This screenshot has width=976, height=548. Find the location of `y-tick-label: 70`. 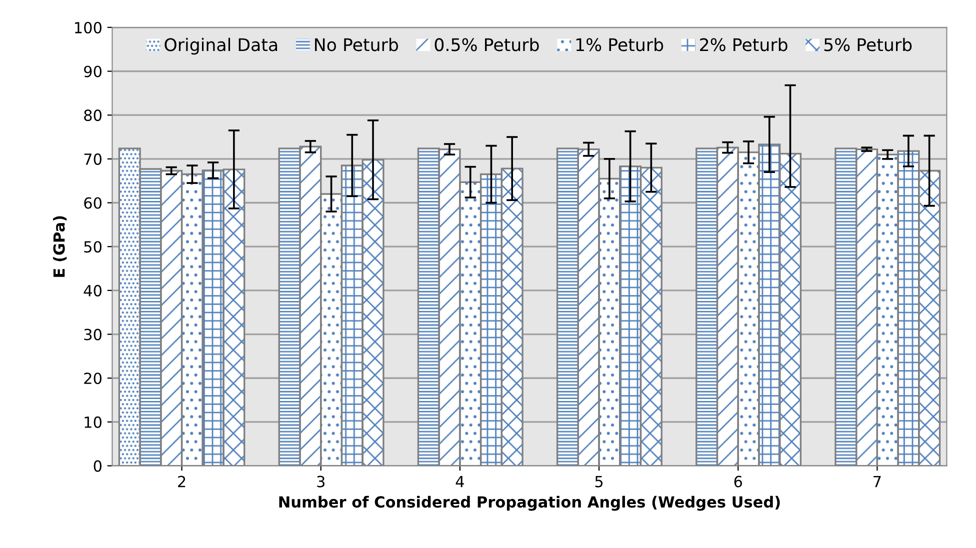

y-tick-label: 70 is located at coordinates (93, 159).